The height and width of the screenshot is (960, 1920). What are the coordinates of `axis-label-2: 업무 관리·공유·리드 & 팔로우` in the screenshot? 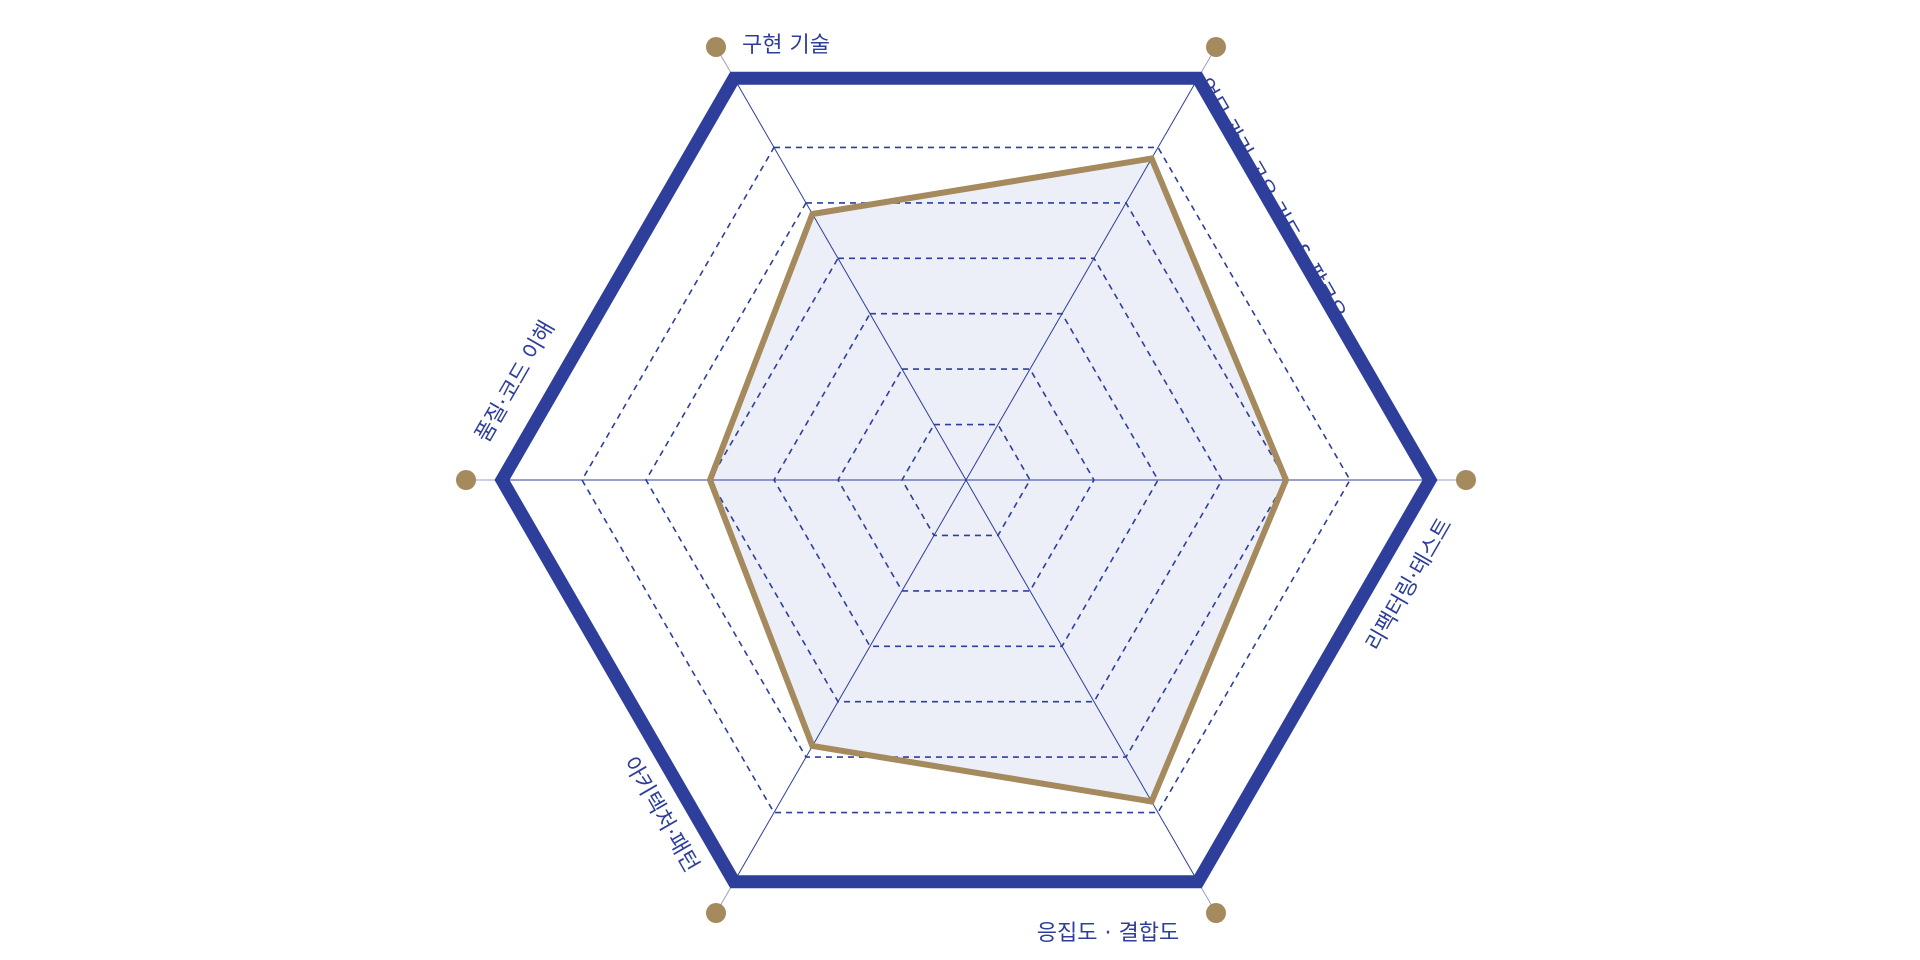 It's located at (1270, 200).